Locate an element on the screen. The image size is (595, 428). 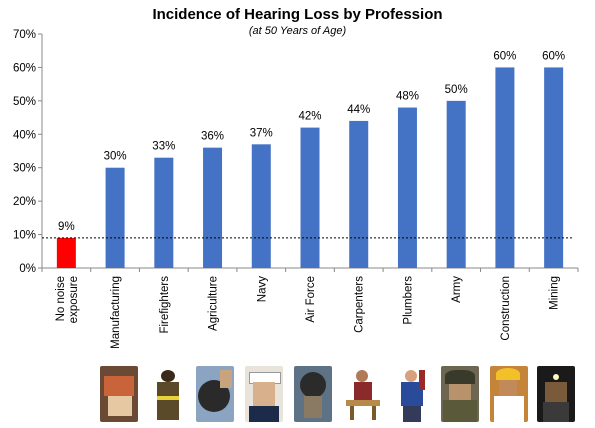
bar-value-label: 44% is located at coordinates (358, 110).